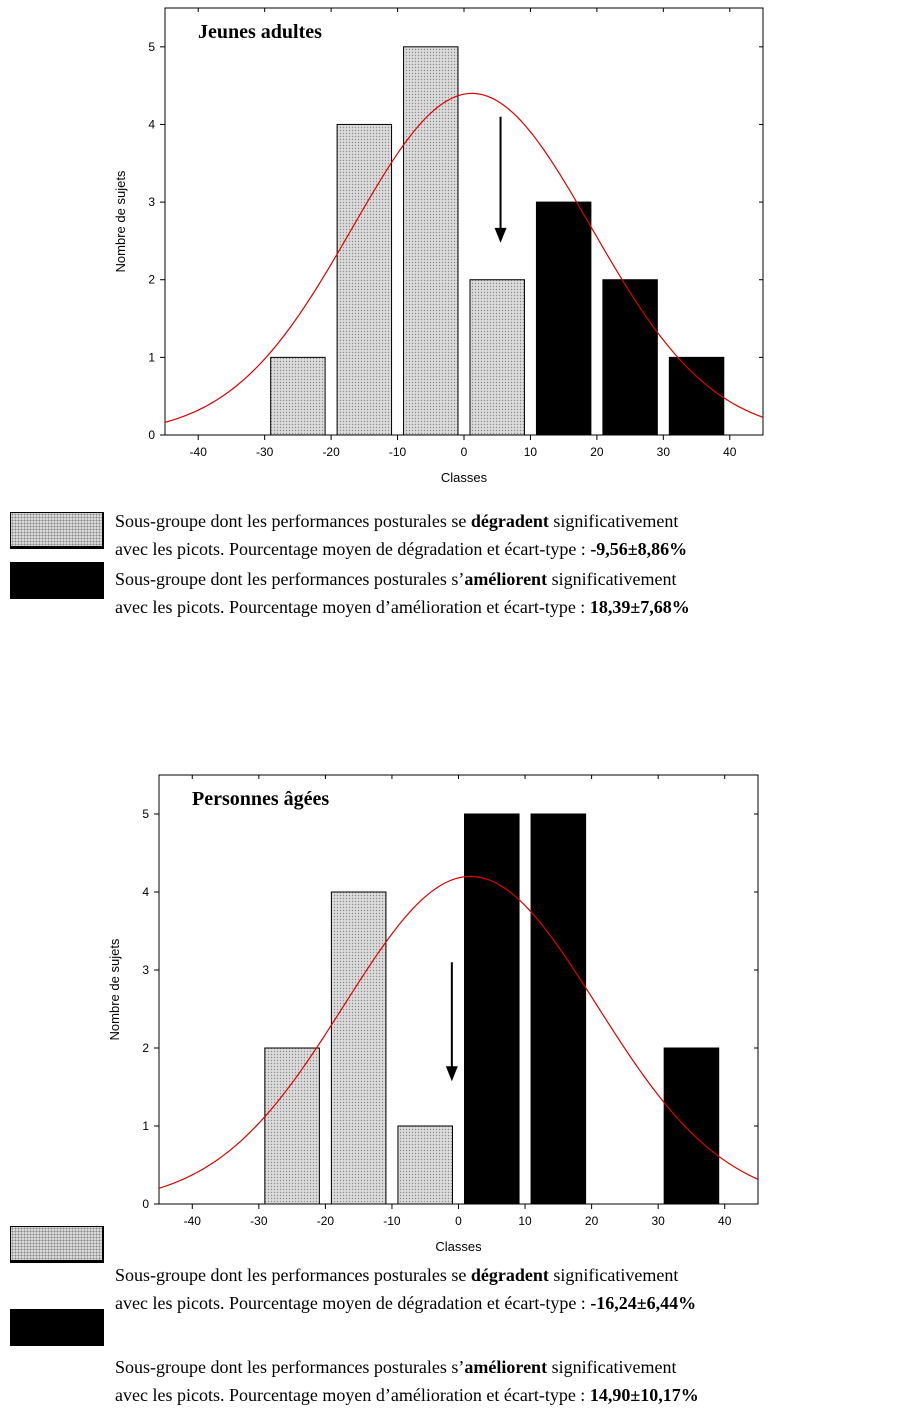  Describe the element at coordinates (458, 1032) in the screenshot. I see `normal-curve` at that location.